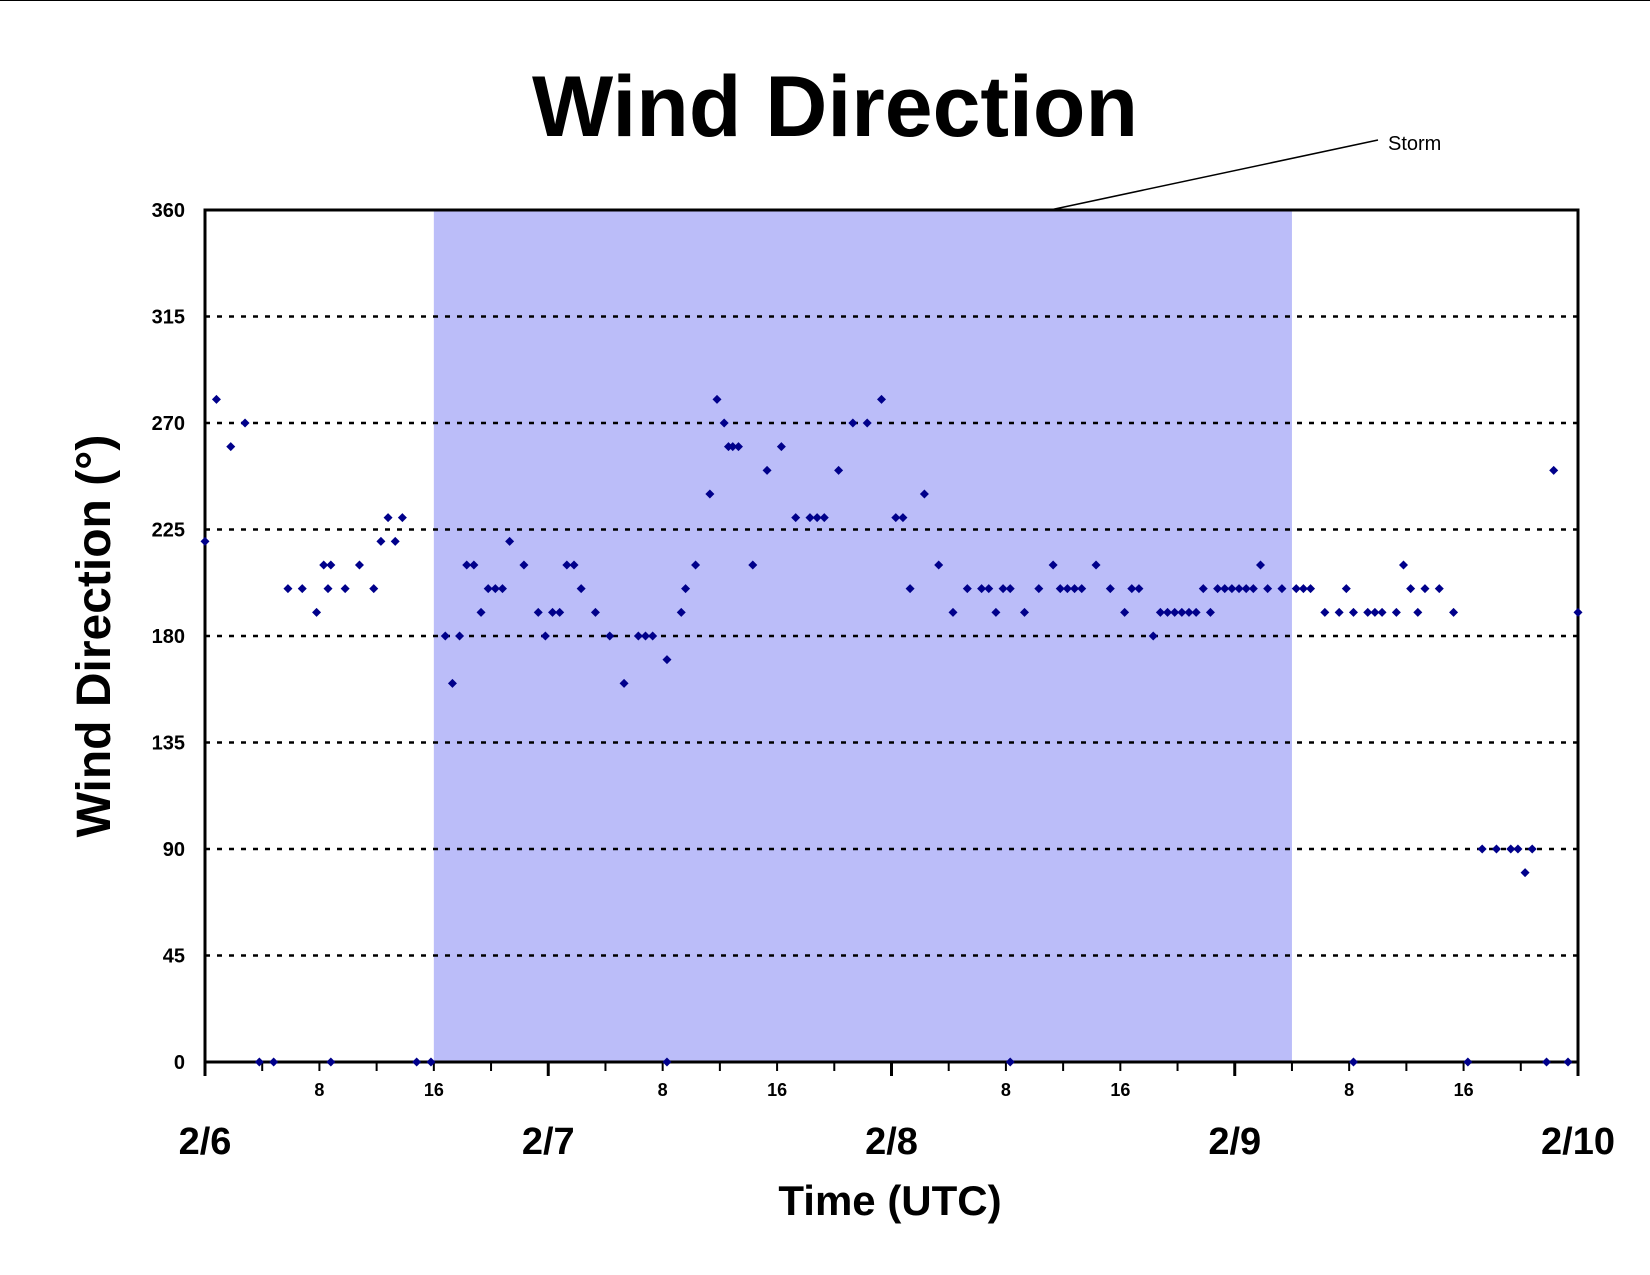 This screenshot has width=1650, height=1275. Describe the element at coordinates (168, 531) in the screenshot. I see `y-tick-label: 225` at that location.